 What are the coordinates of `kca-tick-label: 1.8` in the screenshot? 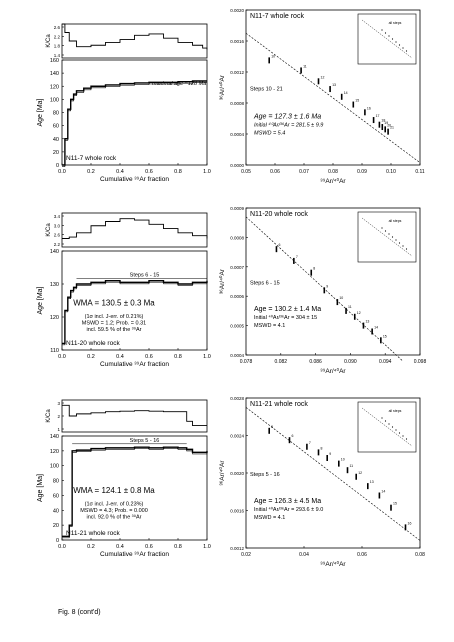 It's located at (57, 46).